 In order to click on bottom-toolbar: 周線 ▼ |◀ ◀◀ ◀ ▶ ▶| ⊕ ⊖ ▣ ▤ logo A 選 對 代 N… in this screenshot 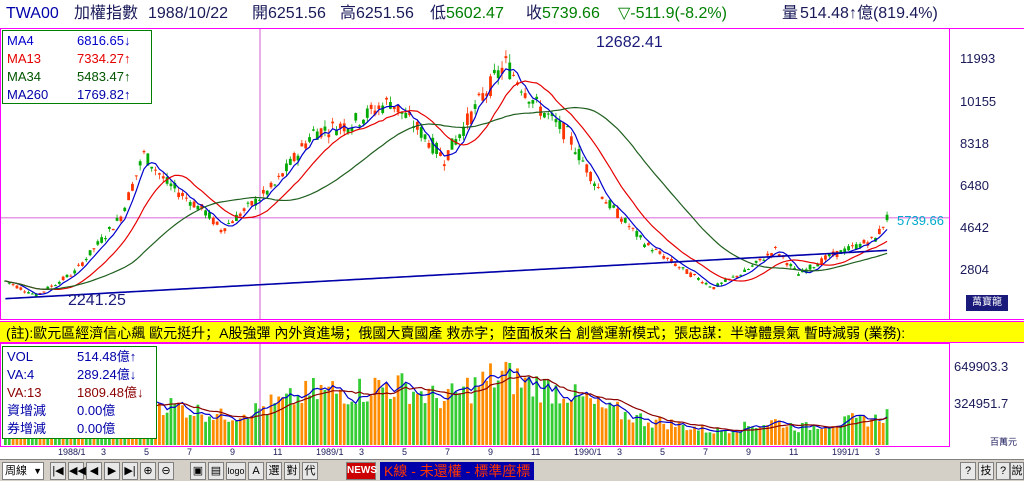, I will do `click(512, 470)`.